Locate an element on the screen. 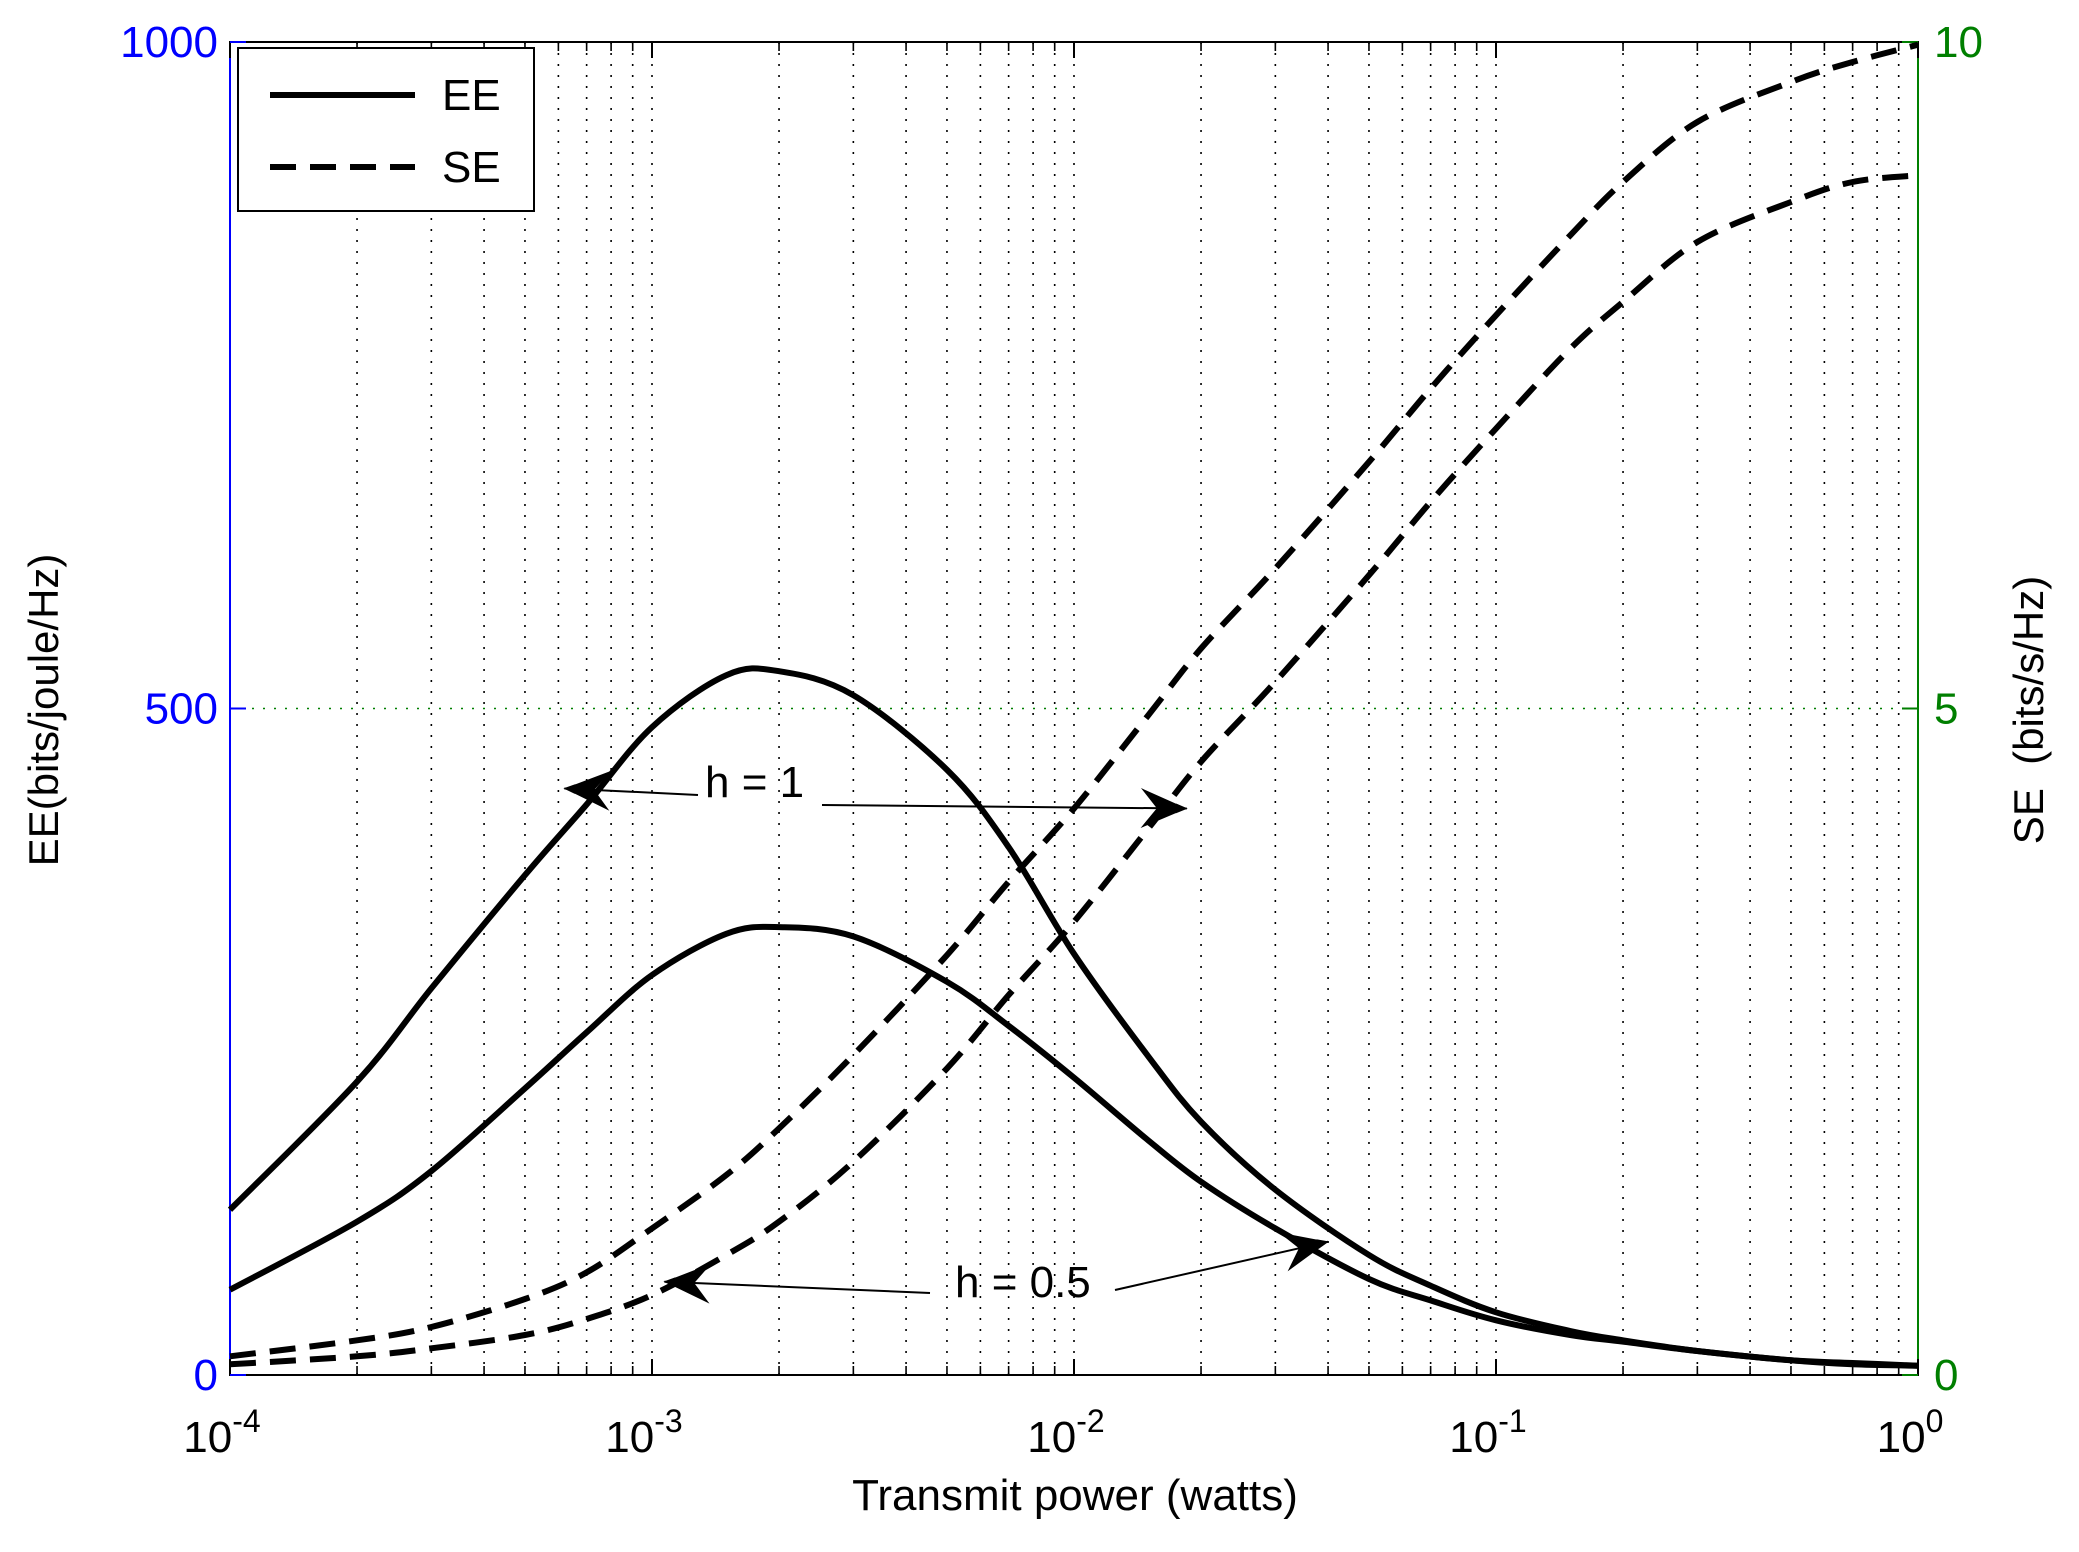 Image resolution: width=2079 pixels, height=1552 pixels. left-y-axis-label: EE(bits/joule/Hz) is located at coordinates (43, 710).